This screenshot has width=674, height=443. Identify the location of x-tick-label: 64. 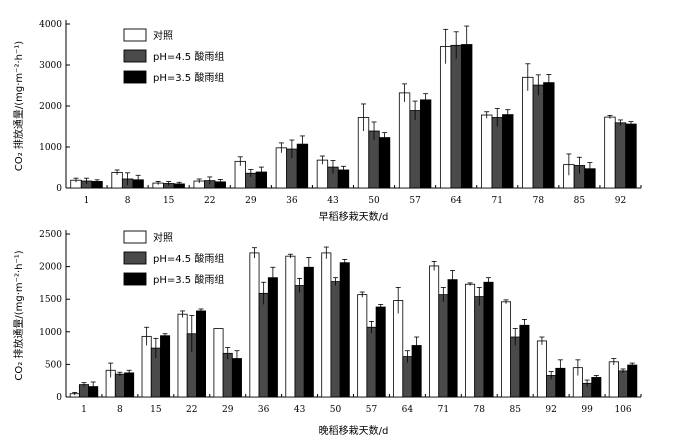
(408, 410).